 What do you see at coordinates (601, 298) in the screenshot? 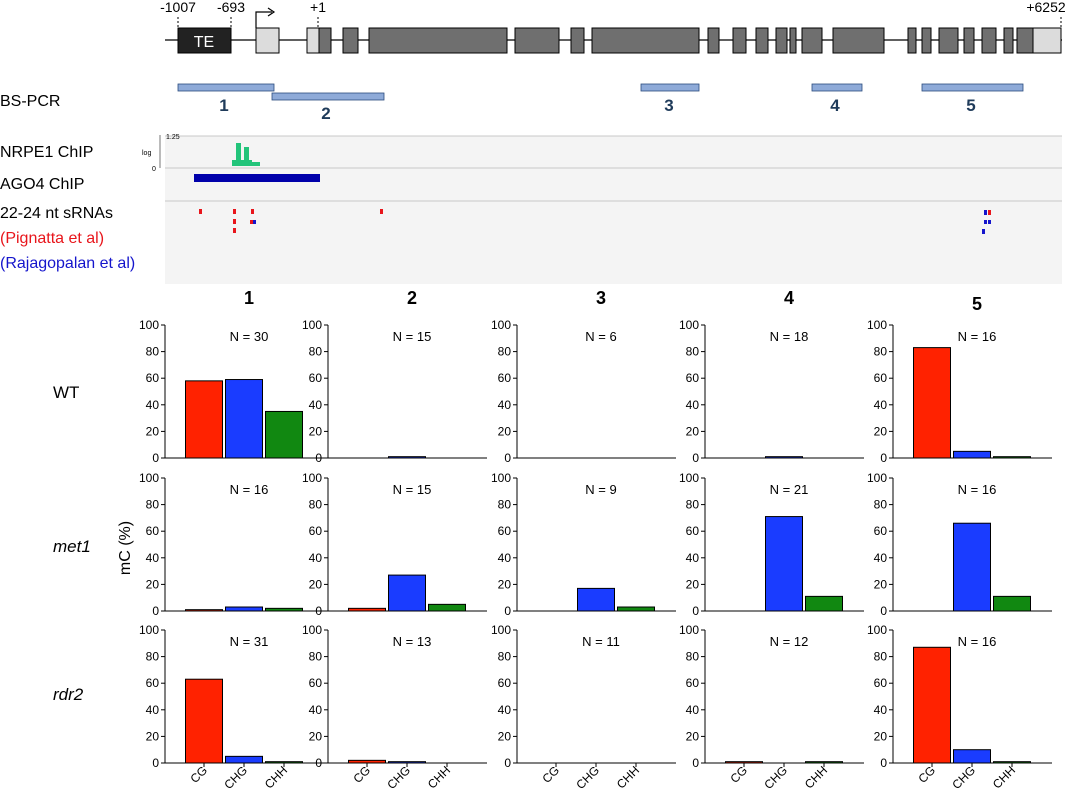
I see `region-header-3: 3` at bounding box center [601, 298].